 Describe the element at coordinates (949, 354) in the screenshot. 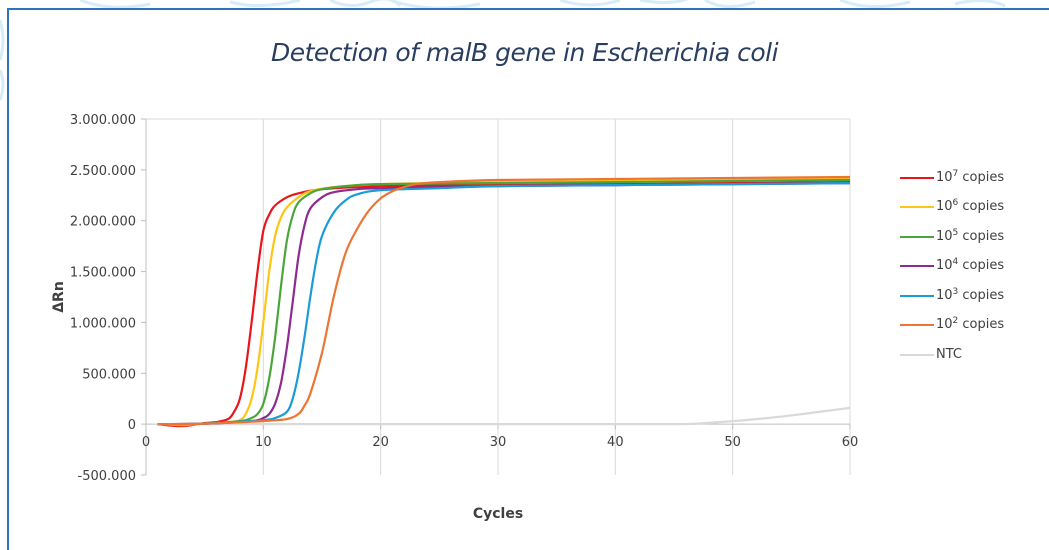

I see `legend-label: NTC` at that location.